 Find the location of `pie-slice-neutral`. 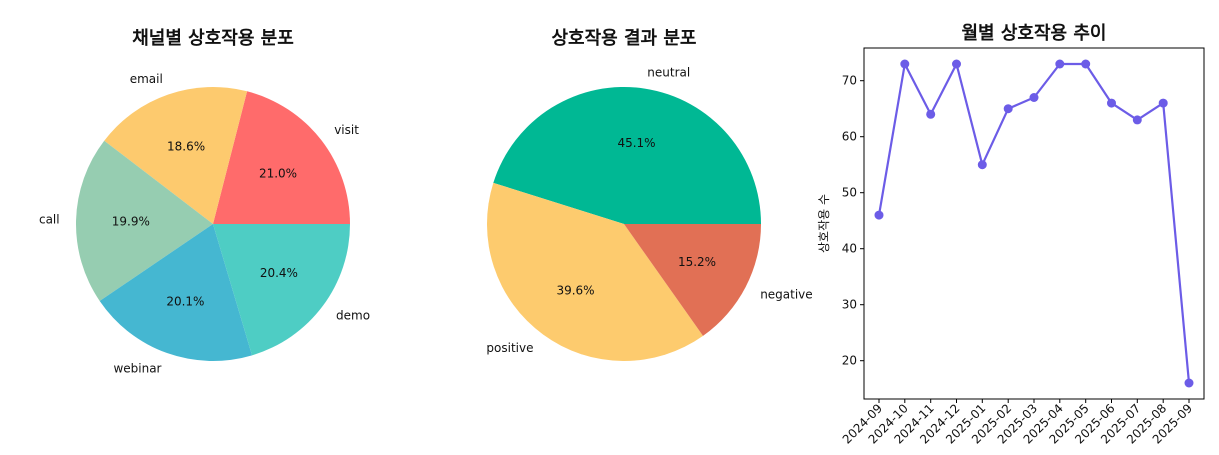

pie-slice-neutral is located at coordinates (627, 155).